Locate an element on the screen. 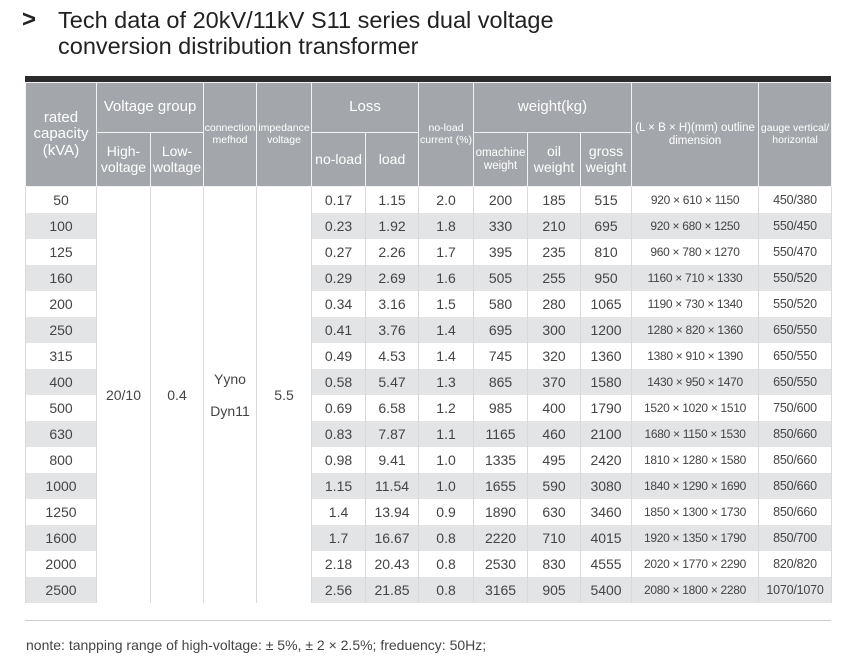 Image resolution: width=850 pixels, height=662 pixels. gross-weight-cell: 950 is located at coordinates (606, 278).